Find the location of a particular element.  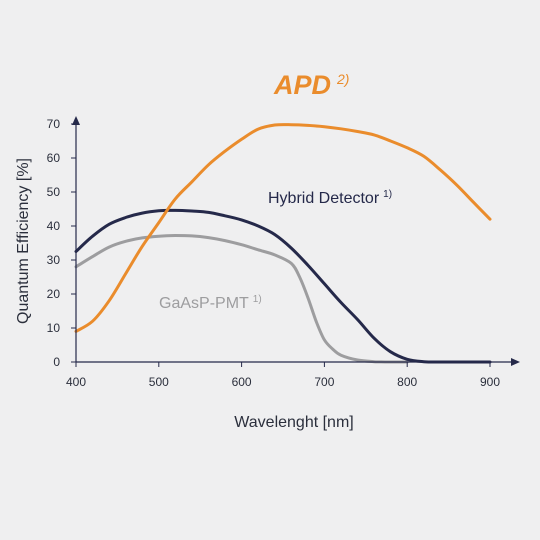

x-axis-arrow is located at coordinates (515, 362).